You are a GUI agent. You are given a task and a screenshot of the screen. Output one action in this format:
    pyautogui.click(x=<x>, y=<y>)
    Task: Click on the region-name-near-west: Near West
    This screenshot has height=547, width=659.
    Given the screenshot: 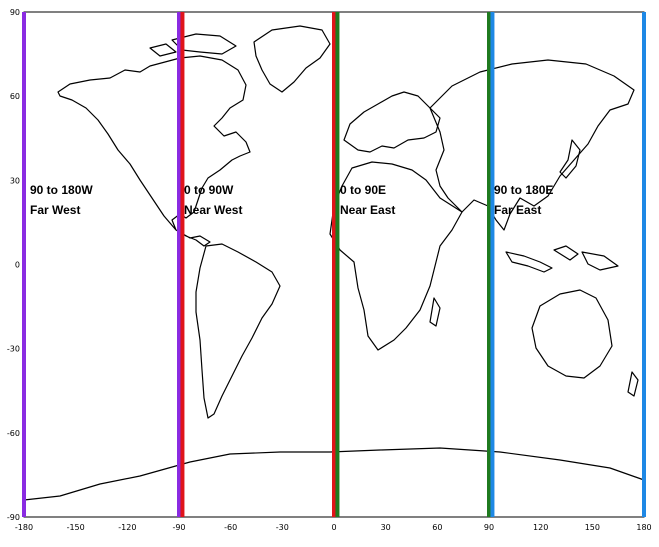 What is the action you would take?
    pyautogui.click(x=213, y=210)
    